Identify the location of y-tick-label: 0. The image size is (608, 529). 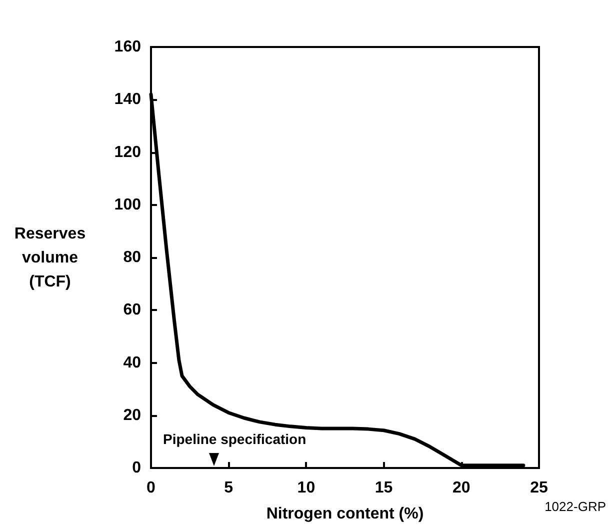
(137, 468).